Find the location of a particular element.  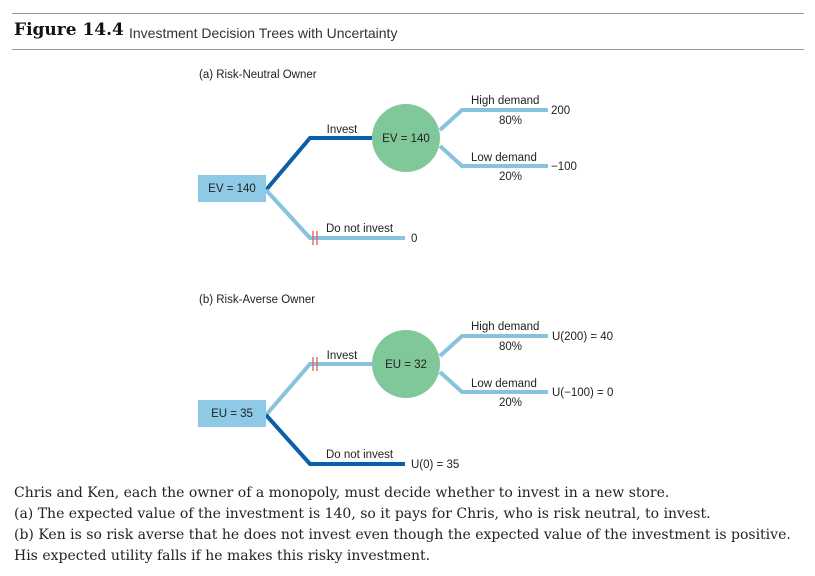

panel-b-chance-value: EU = 32 is located at coordinates (406, 365).